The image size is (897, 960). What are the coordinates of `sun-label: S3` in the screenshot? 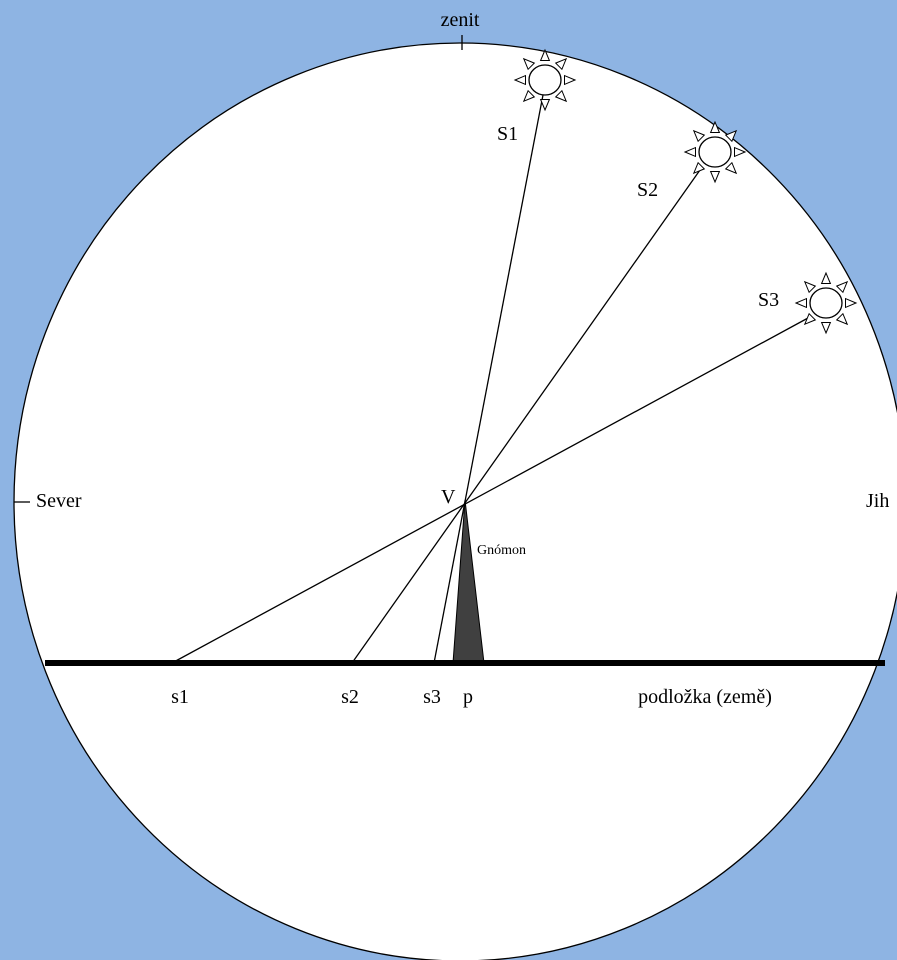 It's located at (768, 300).